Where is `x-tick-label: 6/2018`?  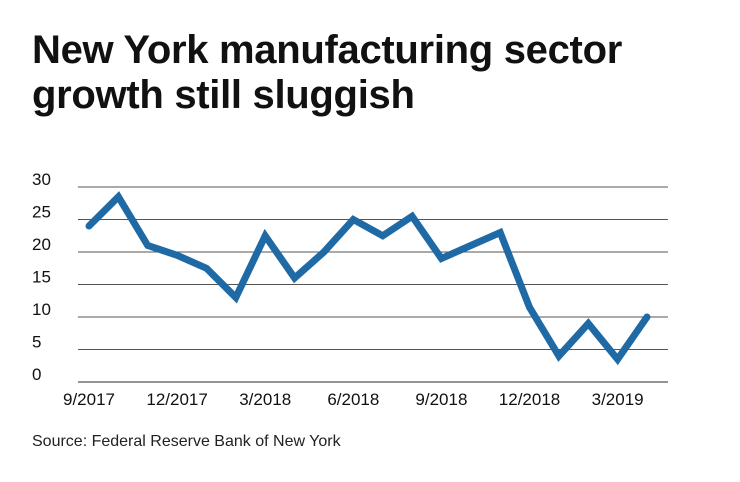 x-tick-label: 6/2018 is located at coordinates (353, 399).